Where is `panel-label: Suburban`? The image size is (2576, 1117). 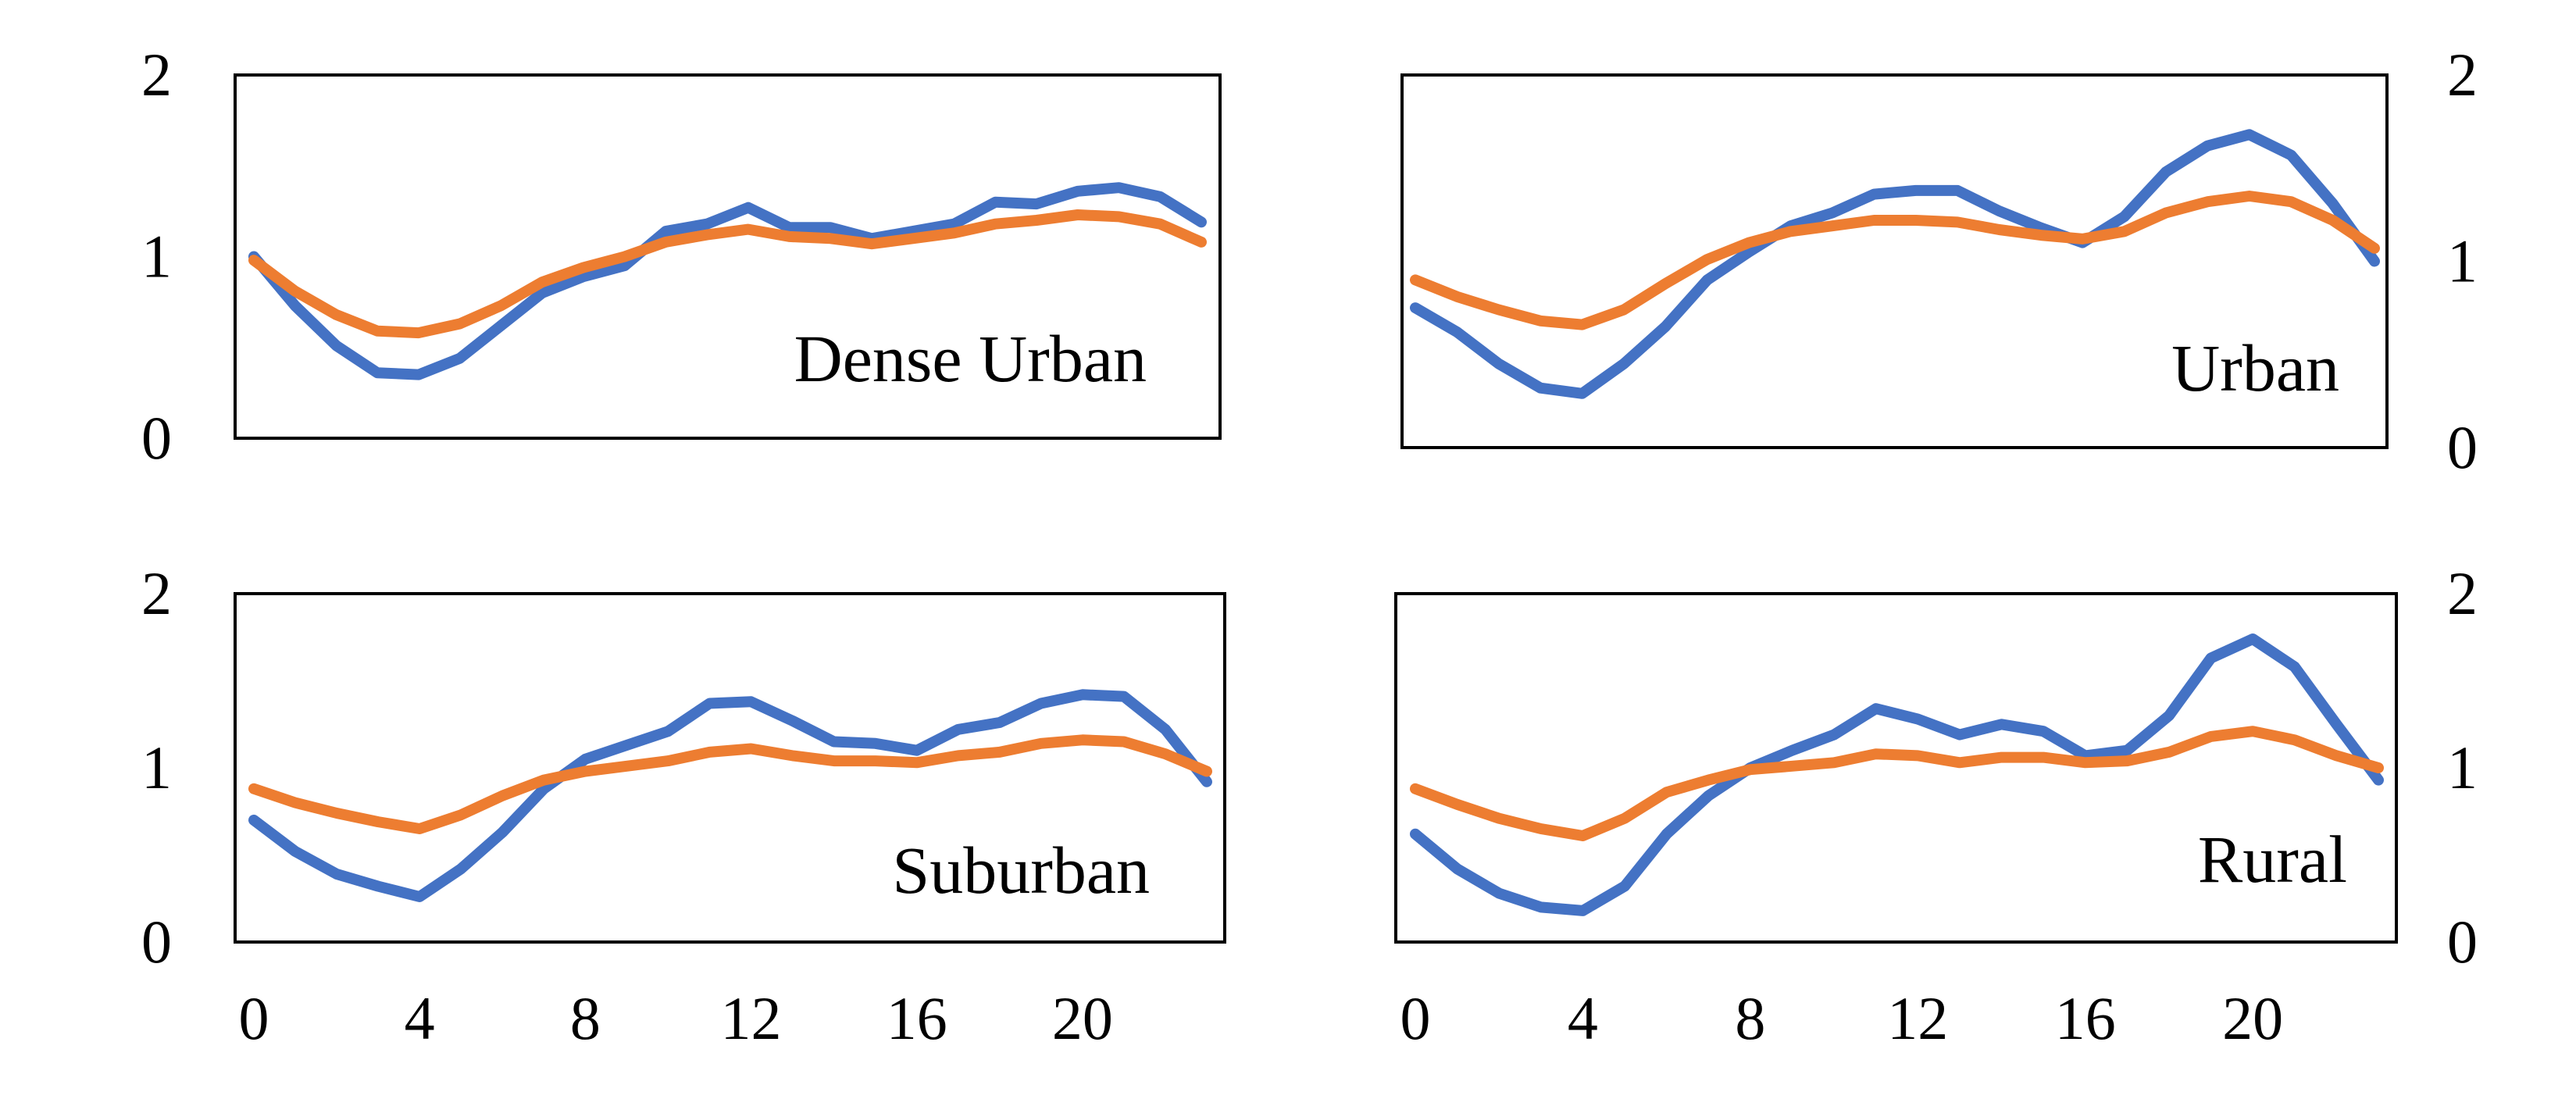 panel-label: Suburban is located at coordinates (1021, 870).